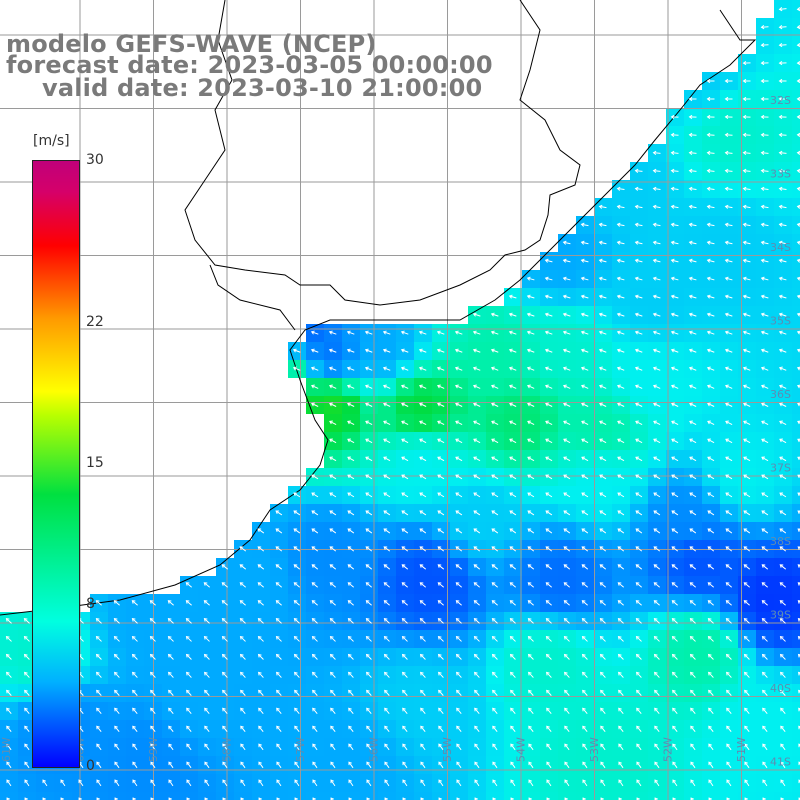 This screenshot has height=800, width=800. Describe the element at coordinates (447, 749) in the screenshot. I see `lon-label: 55W` at that location.